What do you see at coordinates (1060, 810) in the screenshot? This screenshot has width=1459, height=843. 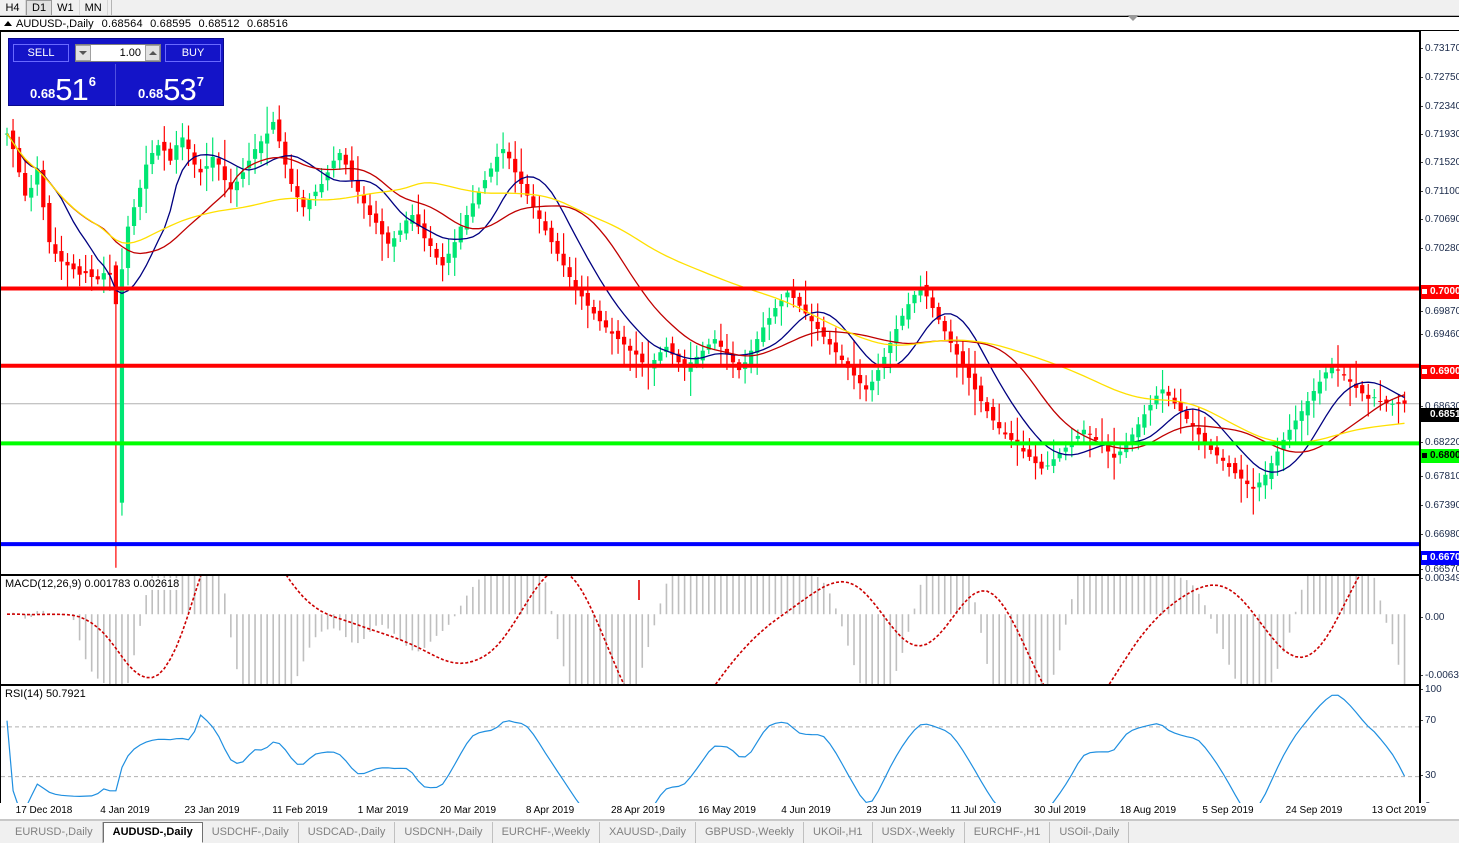 I see `time-axis-label: 30 Jul 2019` at bounding box center [1060, 810].